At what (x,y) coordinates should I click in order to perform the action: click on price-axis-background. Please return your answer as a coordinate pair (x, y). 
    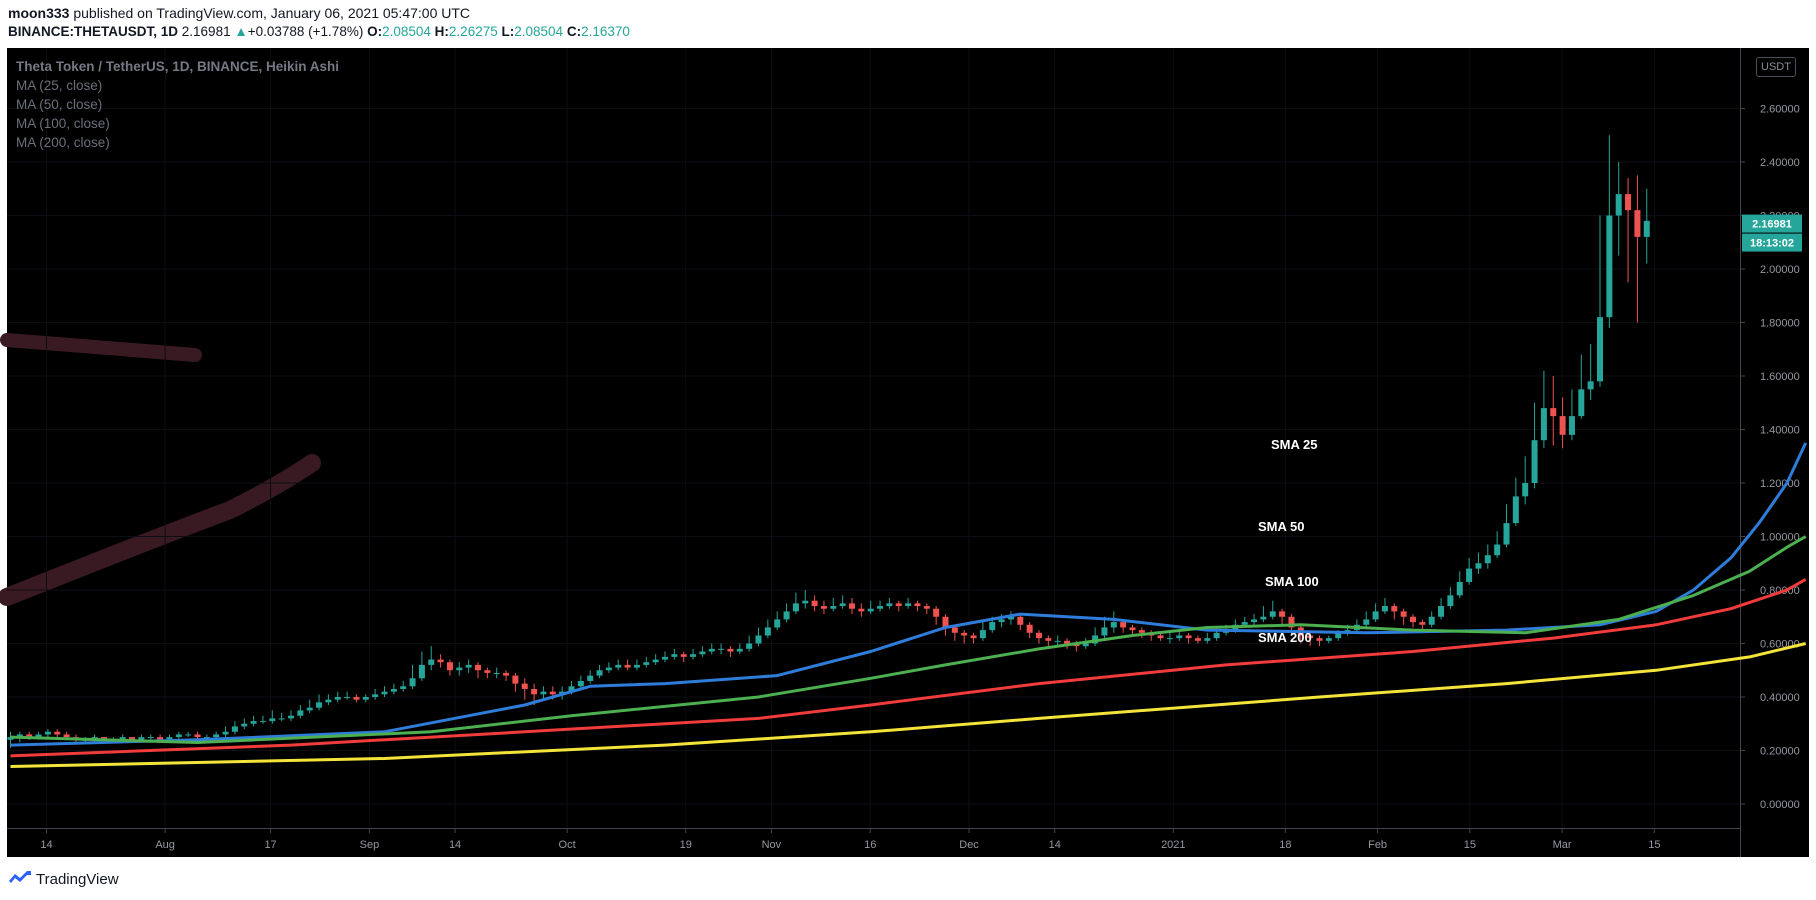
    Looking at the image, I should click on (1775, 452).